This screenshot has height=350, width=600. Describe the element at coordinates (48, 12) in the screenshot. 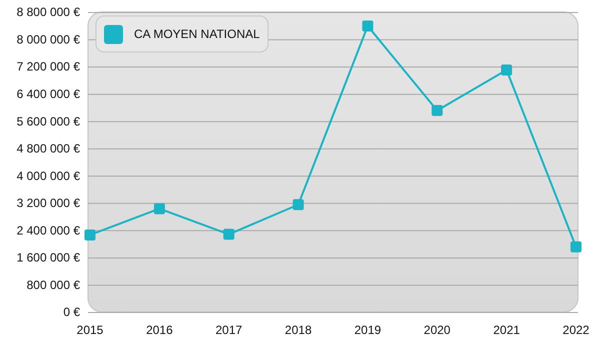

I see `y-tick-label: 8 800 000 €` at that location.